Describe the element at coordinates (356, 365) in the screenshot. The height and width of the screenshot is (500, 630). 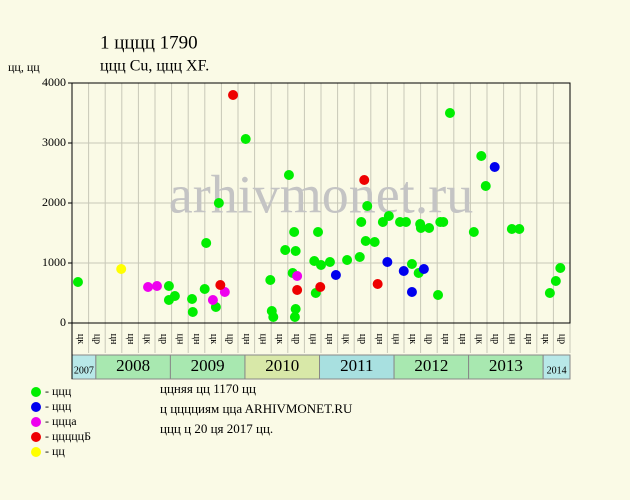
I see `year-label: 2011` at that location.